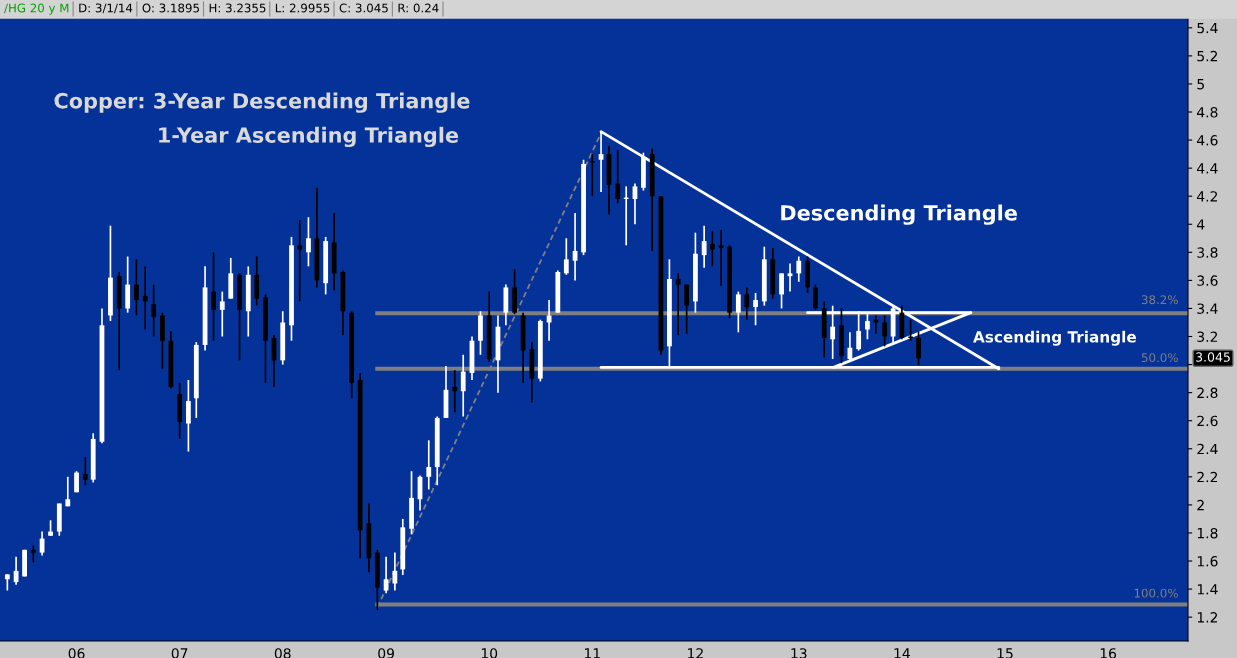  Describe the element at coordinates (1201, 224) in the screenshot. I see `y-tick-label: 4` at that location.